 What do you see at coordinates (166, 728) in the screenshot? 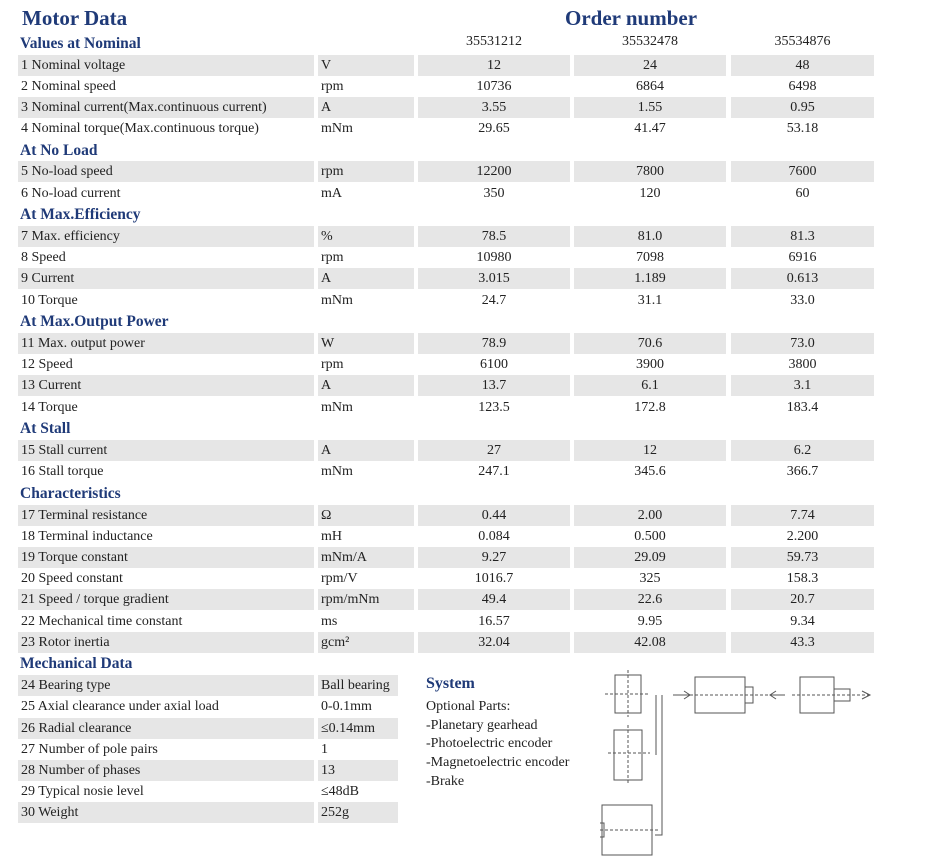
I see `mechanical-label: 26 Radial clearance` at bounding box center [166, 728].